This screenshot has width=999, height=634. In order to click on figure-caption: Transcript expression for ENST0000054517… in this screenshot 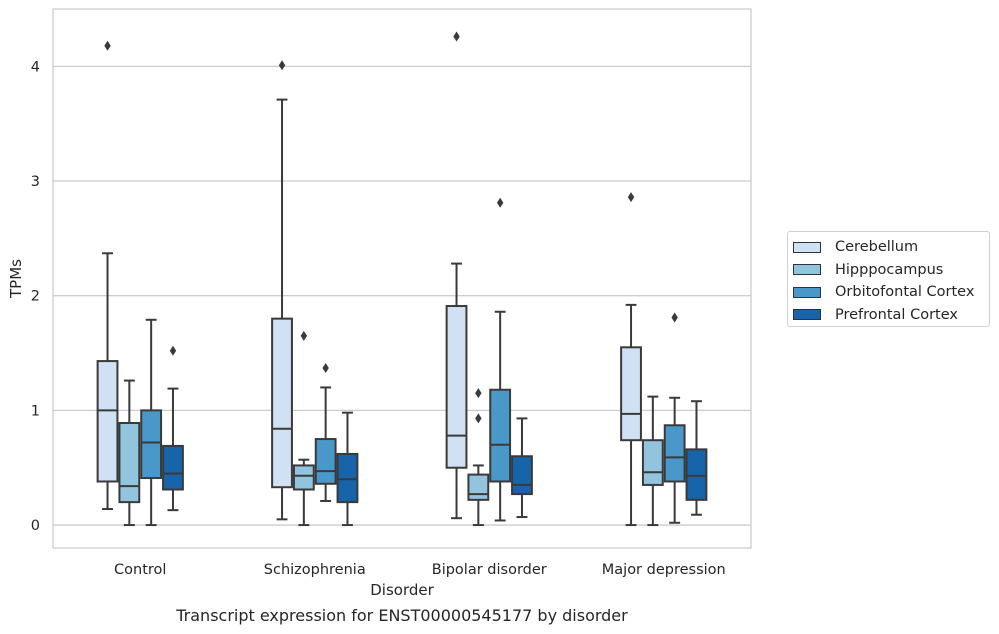, I will do `click(402, 615)`.